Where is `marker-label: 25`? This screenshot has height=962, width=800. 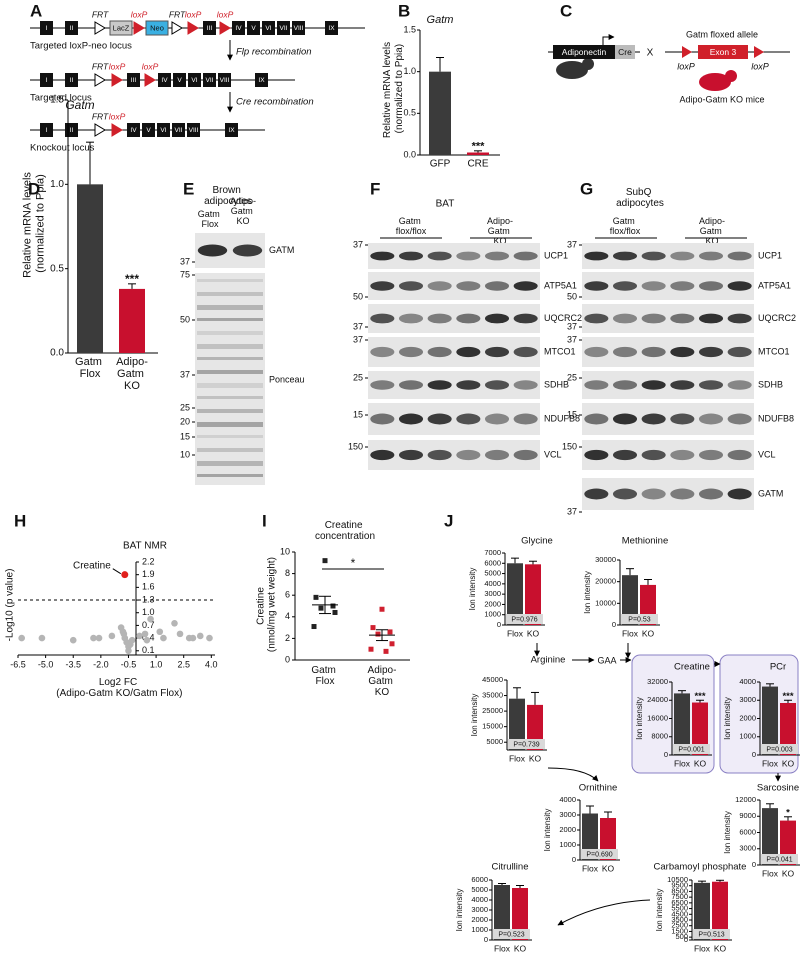 marker-label: 25 is located at coordinates (358, 377).